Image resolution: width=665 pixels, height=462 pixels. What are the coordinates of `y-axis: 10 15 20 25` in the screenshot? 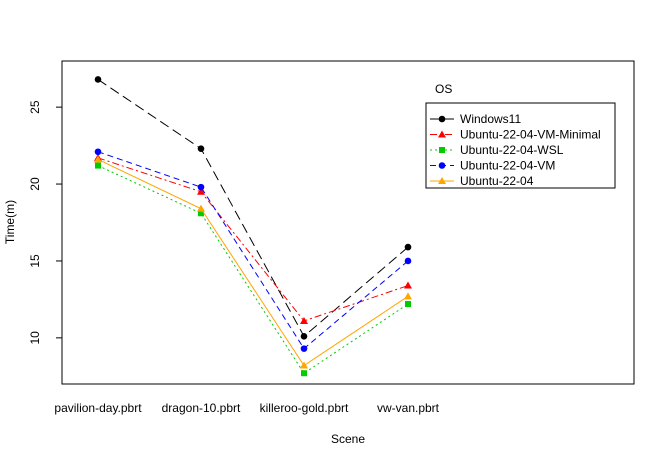 It's located at (45, 222).